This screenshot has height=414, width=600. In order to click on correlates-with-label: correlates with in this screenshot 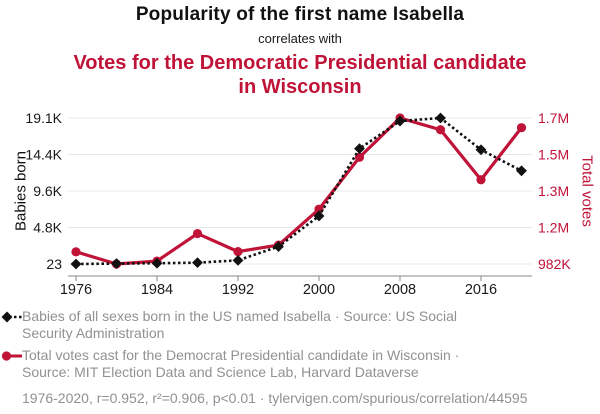, I will do `click(300, 38)`.